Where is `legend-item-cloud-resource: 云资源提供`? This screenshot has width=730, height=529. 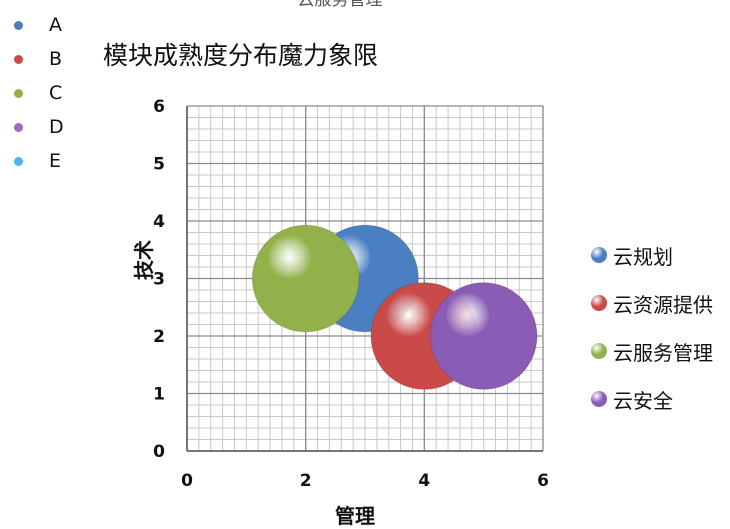 legend-item-cloud-resource: 云资源提供 is located at coordinates (652, 303).